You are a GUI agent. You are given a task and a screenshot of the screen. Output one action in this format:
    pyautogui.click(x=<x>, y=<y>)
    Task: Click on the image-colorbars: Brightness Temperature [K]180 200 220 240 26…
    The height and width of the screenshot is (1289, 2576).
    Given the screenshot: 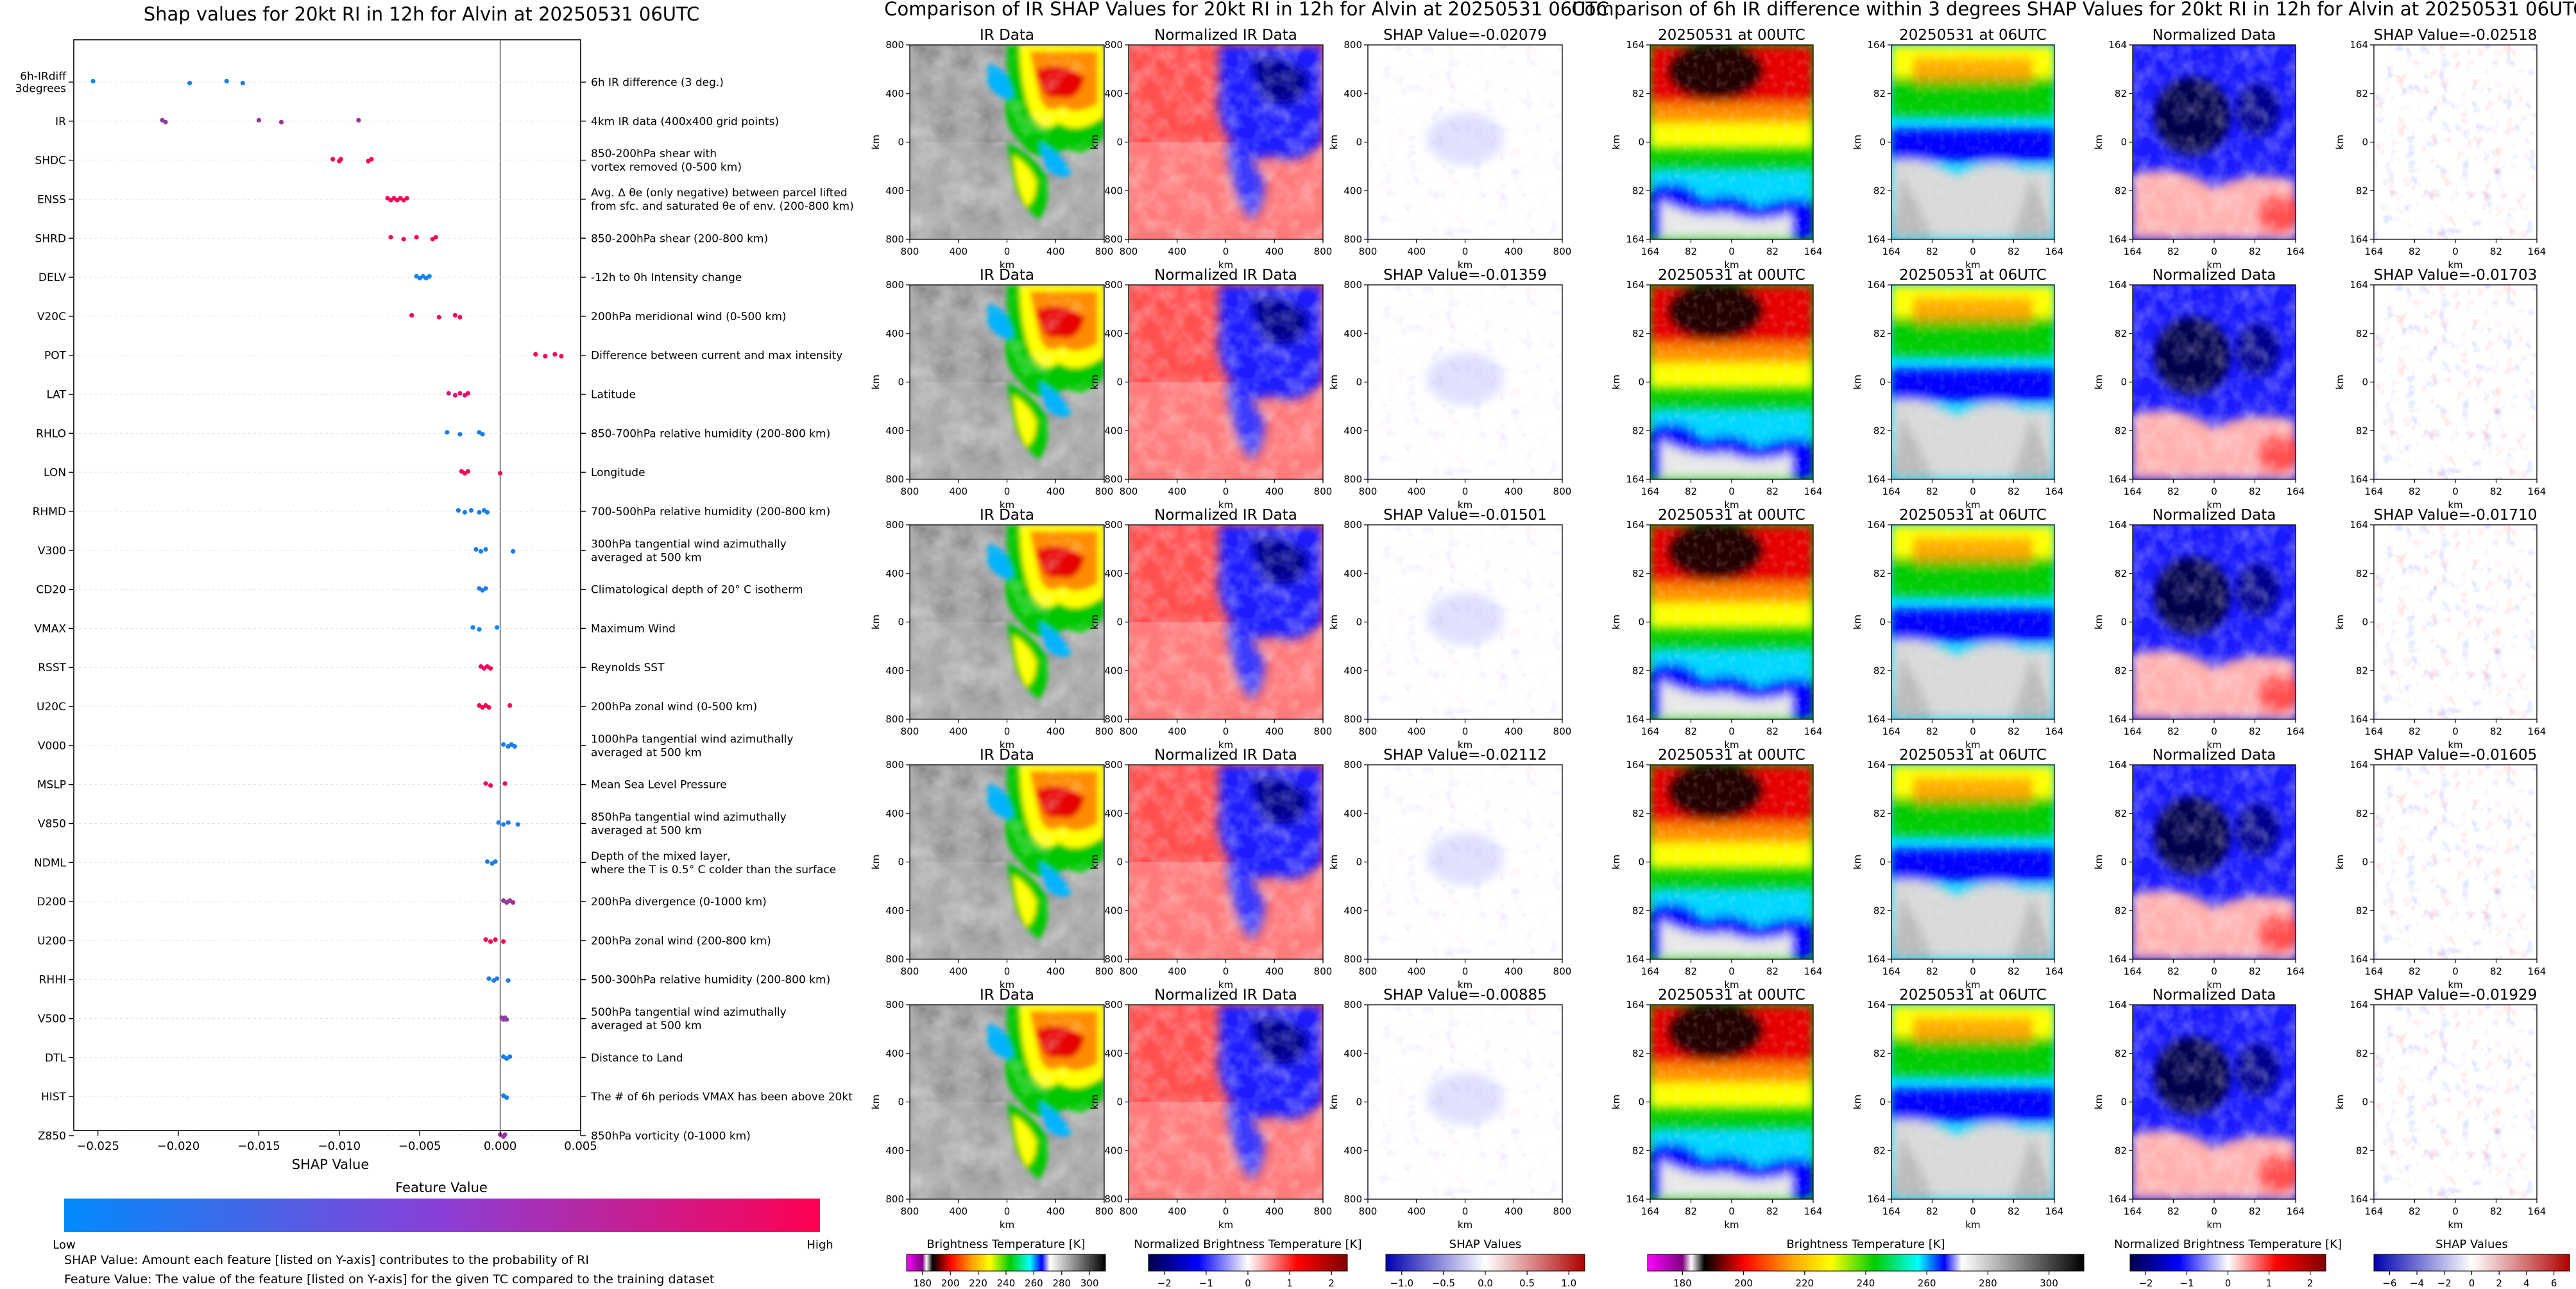 What is the action you would take?
    pyautogui.click(x=1738, y=1263)
    